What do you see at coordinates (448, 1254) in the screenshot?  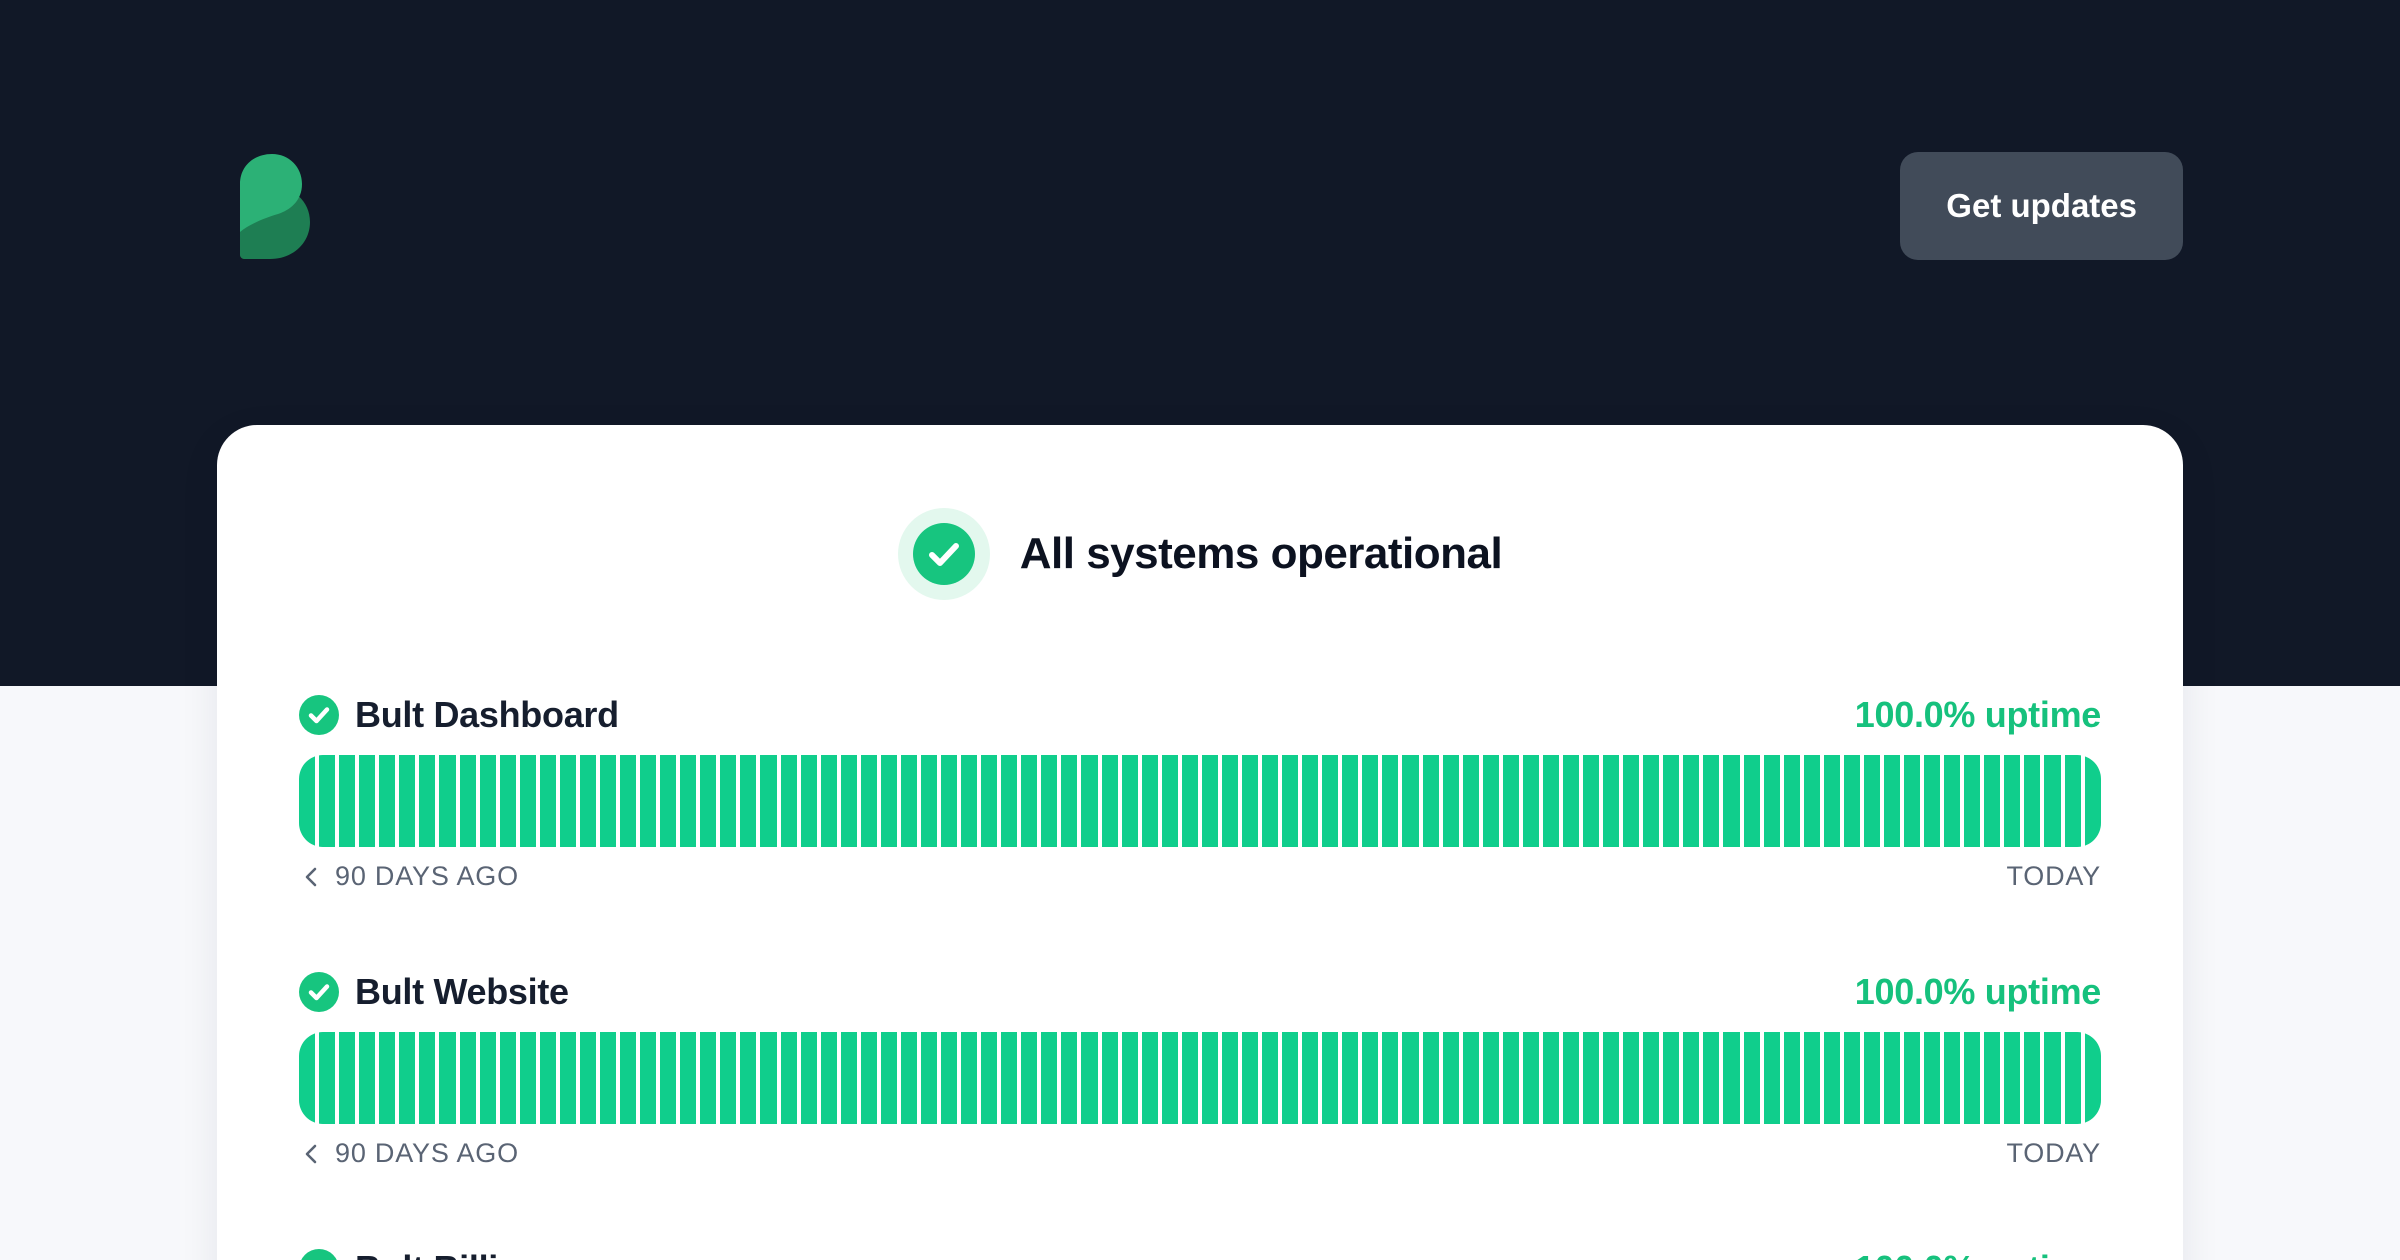 I see `component-name: Bult Billing` at bounding box center [448, 1254].